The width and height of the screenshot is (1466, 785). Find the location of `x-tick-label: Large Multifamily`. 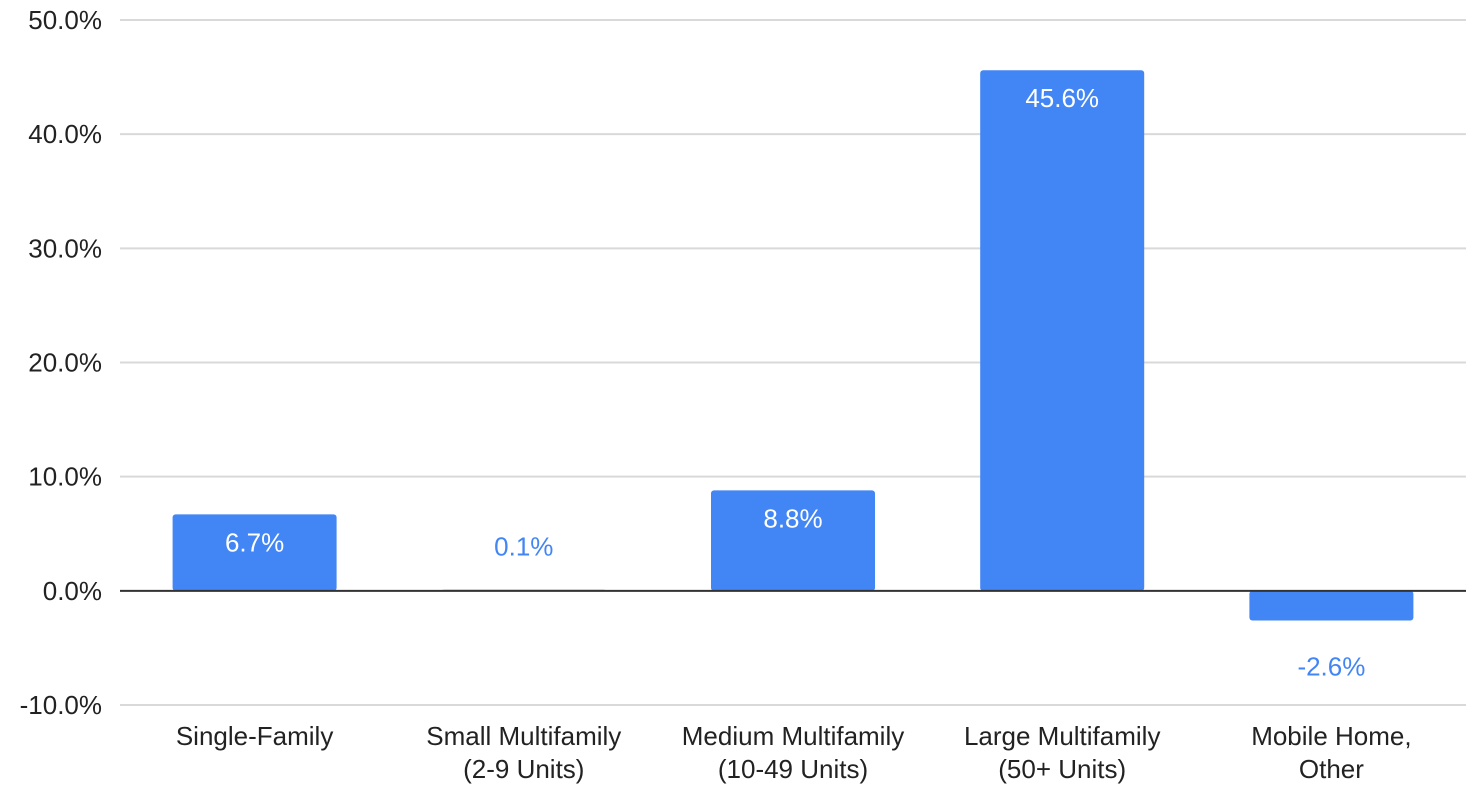

x-tick-label: Large Multifamily is located at coordinates (1062, 736).